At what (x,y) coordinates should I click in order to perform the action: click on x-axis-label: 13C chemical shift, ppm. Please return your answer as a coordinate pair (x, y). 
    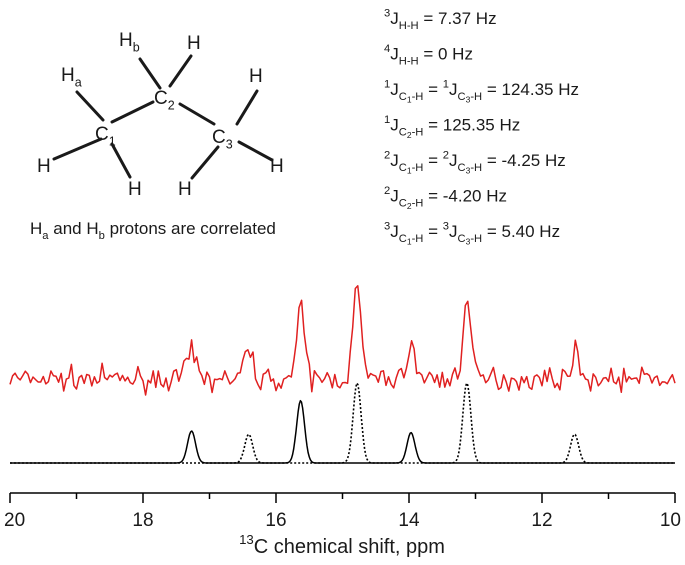
    Looking at the image, I should click on (342, 545).